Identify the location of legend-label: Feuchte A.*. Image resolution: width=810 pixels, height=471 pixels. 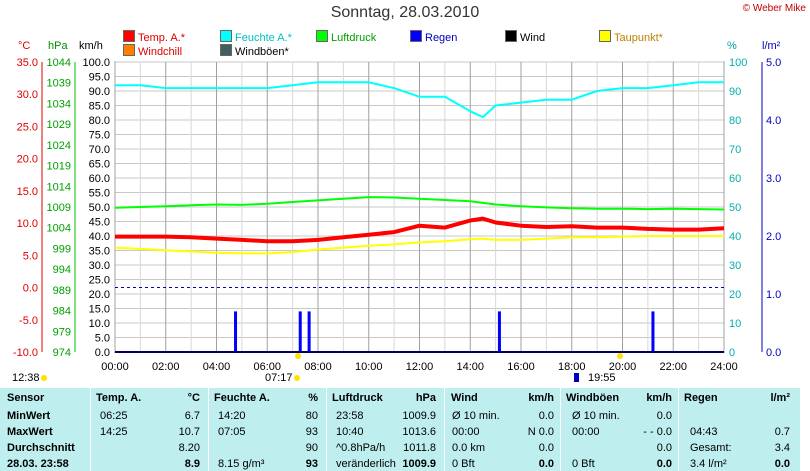
(263, 38).